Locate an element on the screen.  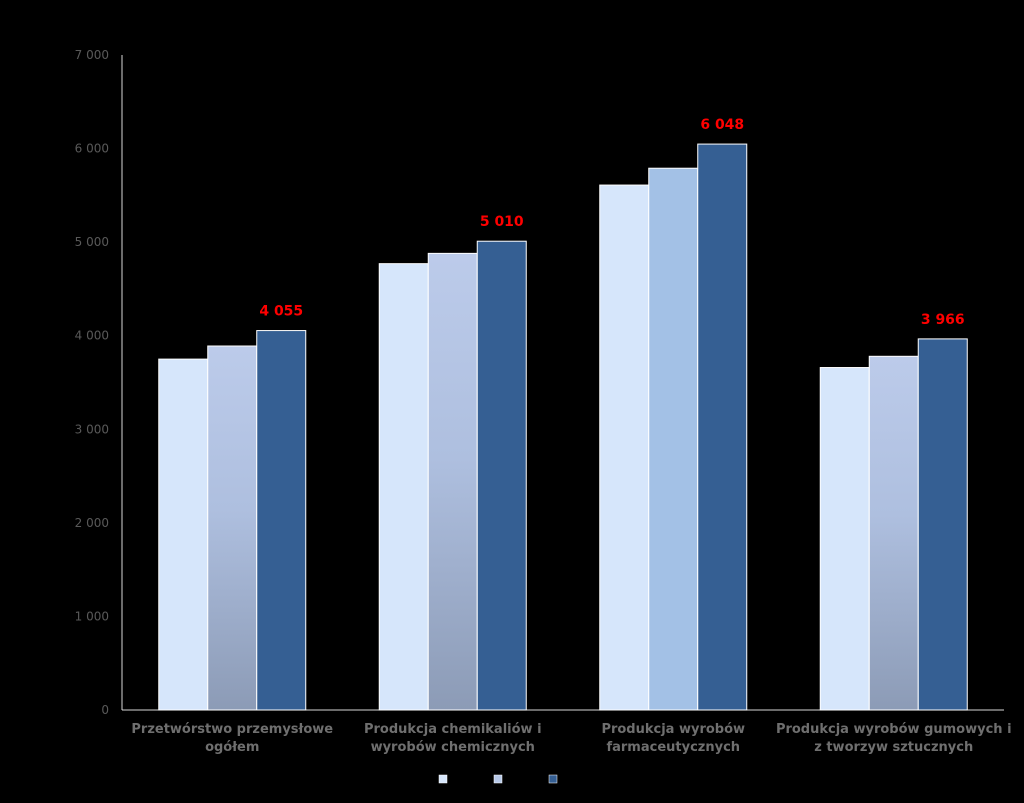
y-tick-label: 0 is located at coordinates (105, 710).